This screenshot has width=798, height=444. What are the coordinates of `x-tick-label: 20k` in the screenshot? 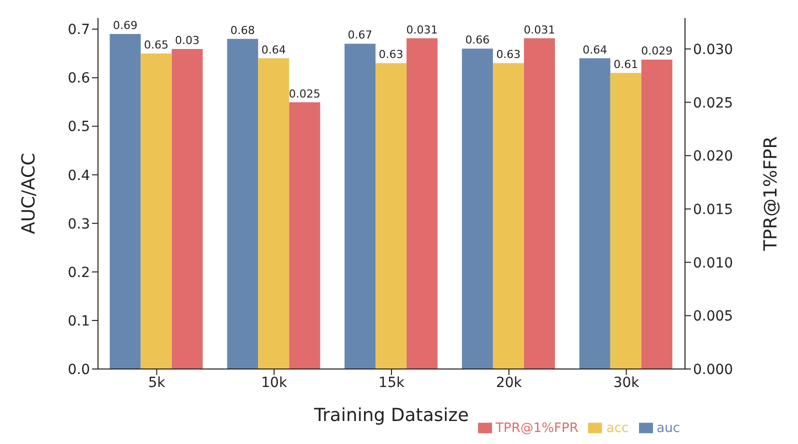 It's located at (509, 382).